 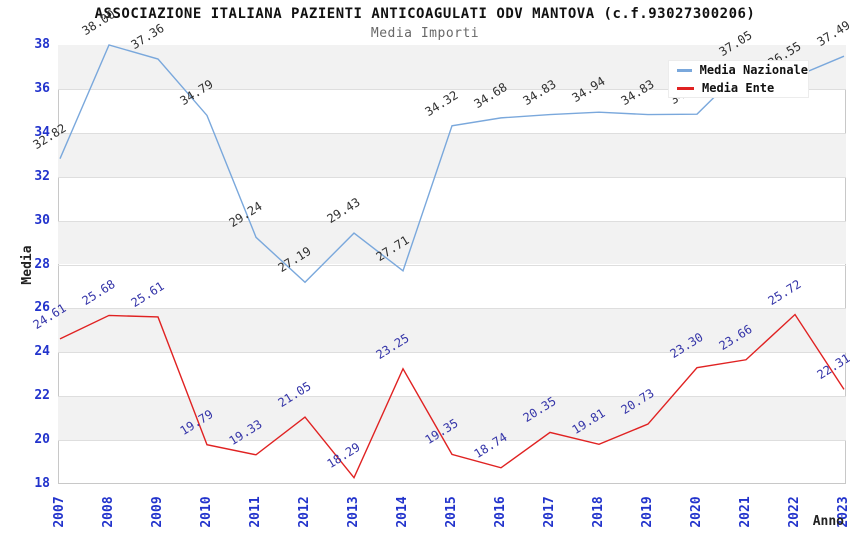 I want to click on y-tick-label: 32, so click(x=42, y=176).